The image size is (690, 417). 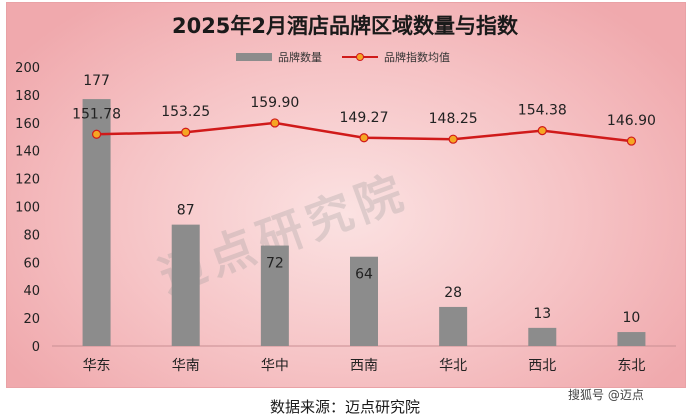 What do you see at coordinates (631, 121) in the screenshot?
I see `line-value-label: 146.90` at bounding box center [631, 121].